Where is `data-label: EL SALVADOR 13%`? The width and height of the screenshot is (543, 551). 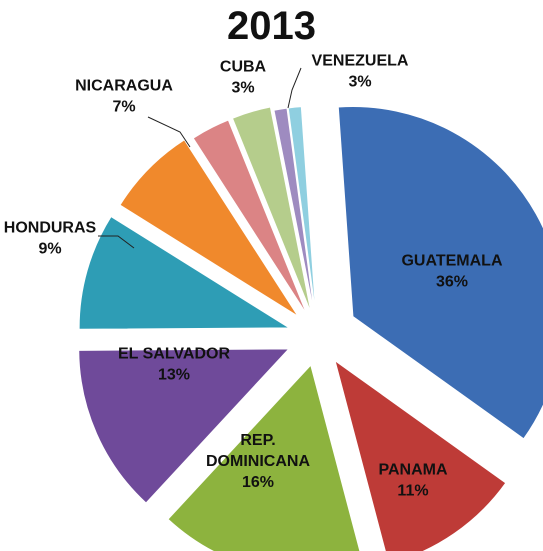
data-label: EL SALVADOR 13% is located at coordinates (174, 365).